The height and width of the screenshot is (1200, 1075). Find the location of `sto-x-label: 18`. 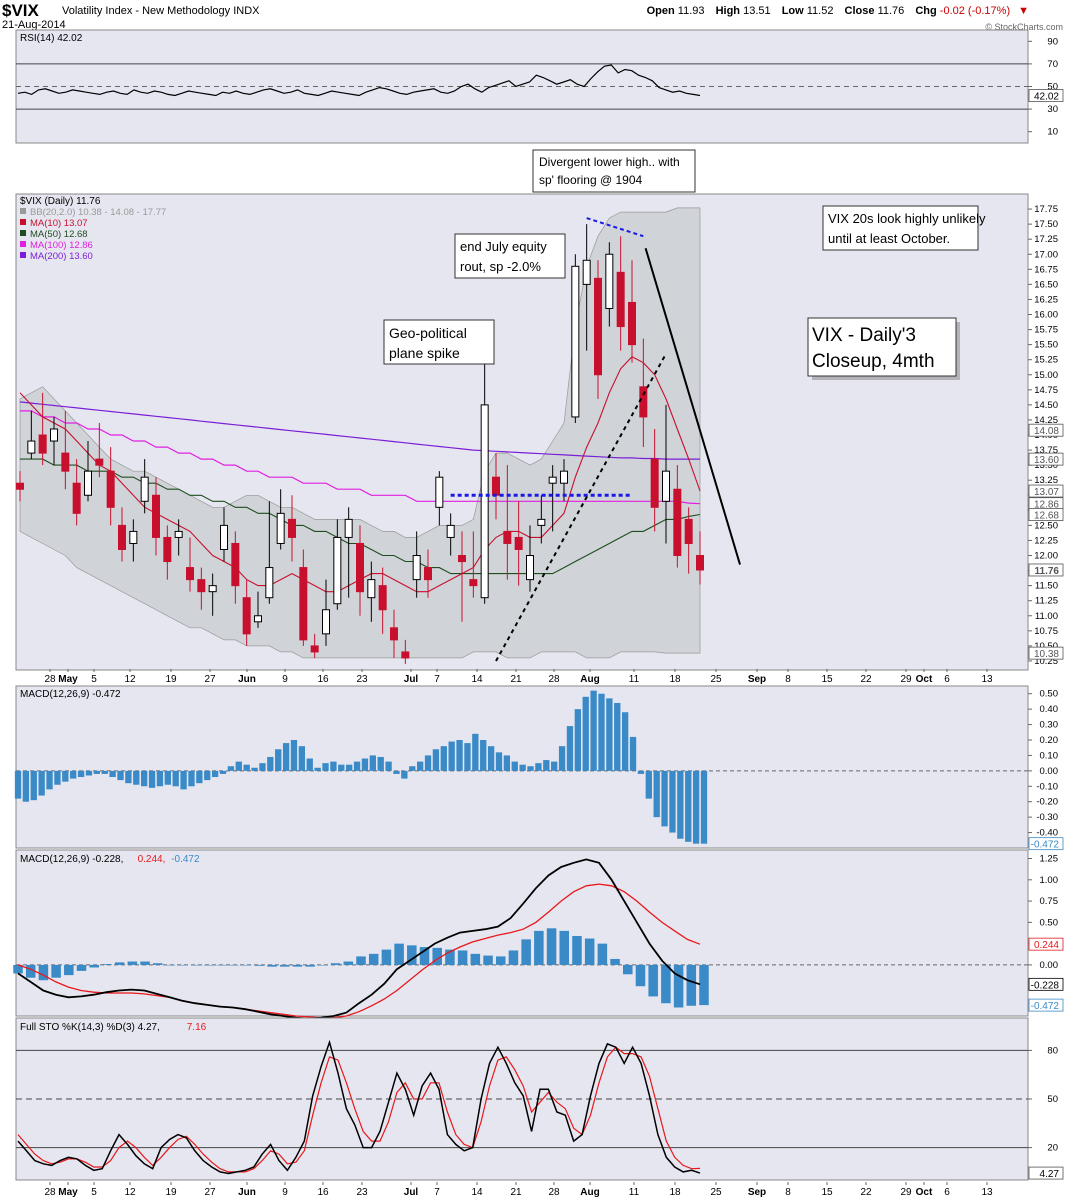

sto-x-label: 18 is located at coordinates (675, 1192).